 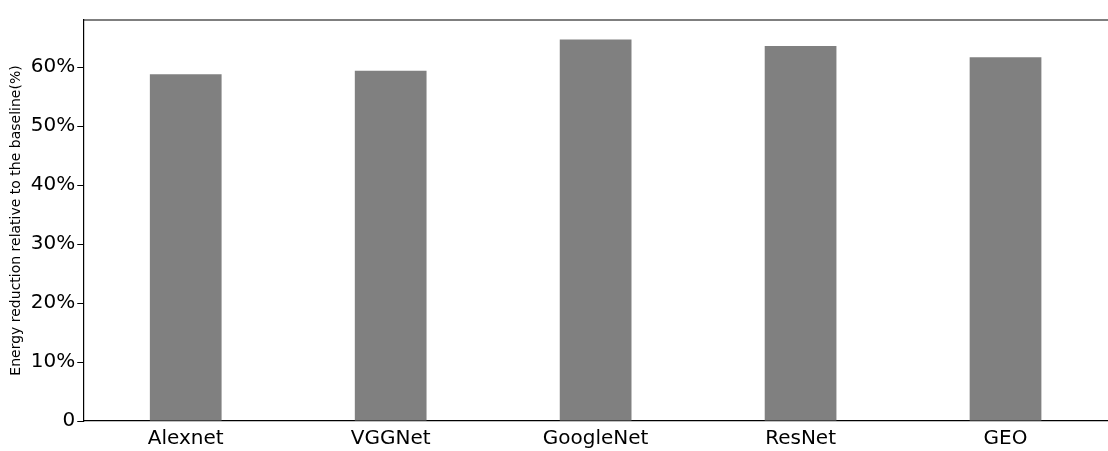 I want to click on y-axis-title: Energy reduction relative to the baseline(%), so click(x=15, y=220).